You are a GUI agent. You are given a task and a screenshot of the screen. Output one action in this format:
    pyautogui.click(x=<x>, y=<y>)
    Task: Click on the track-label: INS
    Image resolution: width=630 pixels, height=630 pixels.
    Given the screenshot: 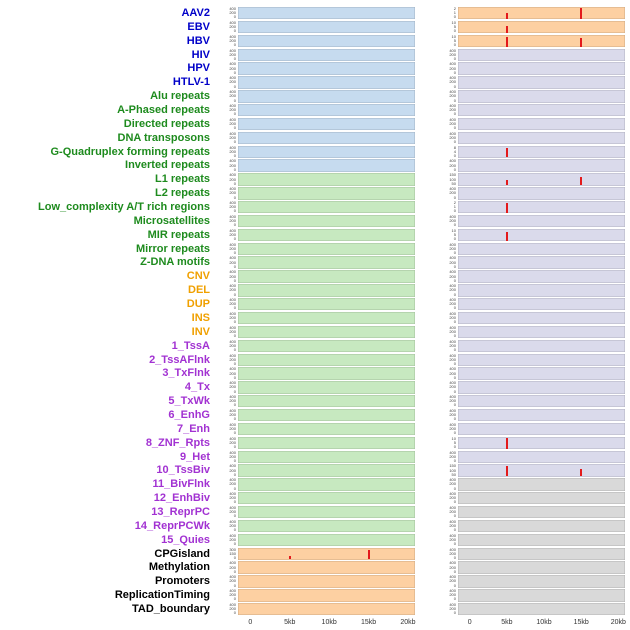 What is the action you would take?
    pyautogui.click(x=200, y=317)
    